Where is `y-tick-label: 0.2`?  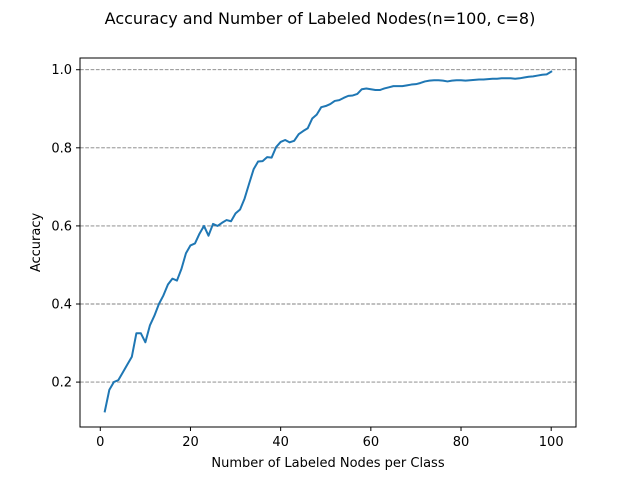 y-tick-label: 0.2 is located at coordinates (61, 383).